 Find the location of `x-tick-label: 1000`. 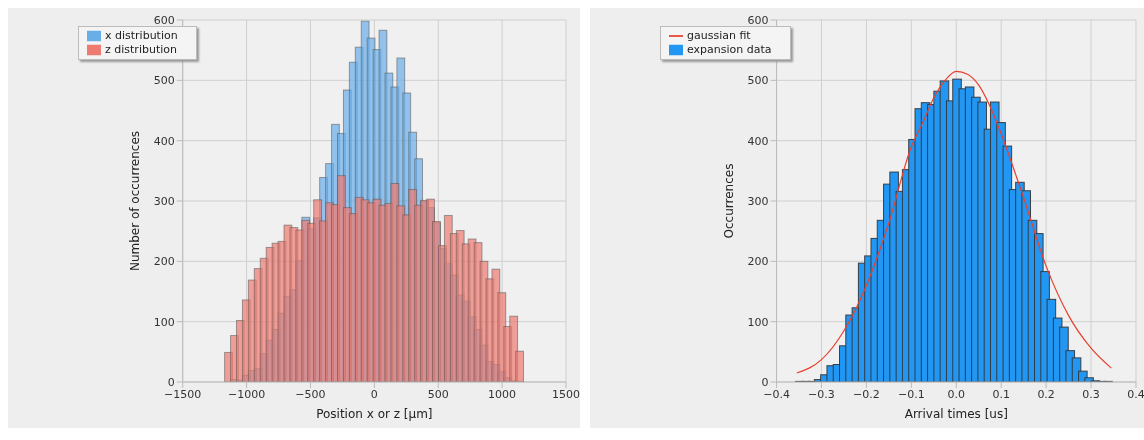

x-tick-label: 1000 is located at coordinates (502, 394).